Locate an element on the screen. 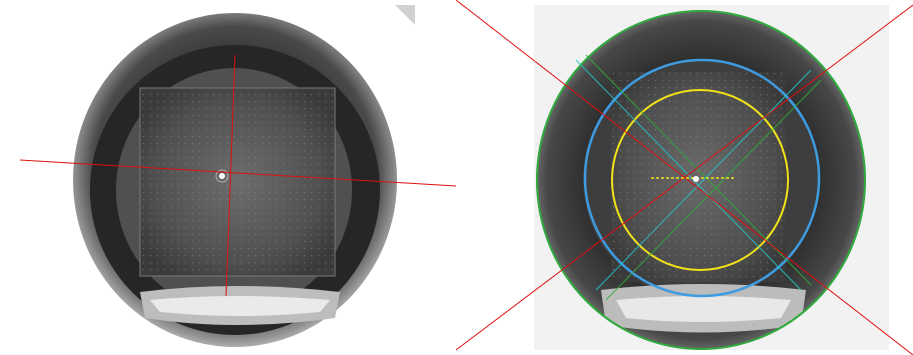  center-spot-halo is located at coordinates (222, 176).